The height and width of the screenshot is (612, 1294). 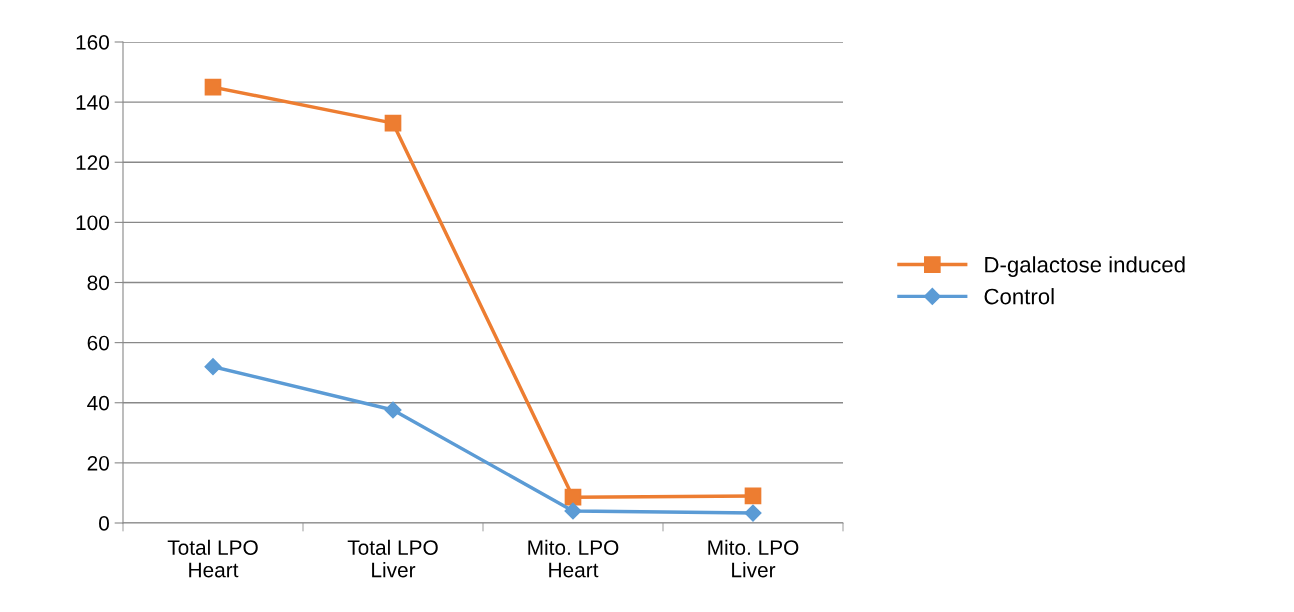 I want to click on y-tick-label: 80, so click(x=98, y=283).